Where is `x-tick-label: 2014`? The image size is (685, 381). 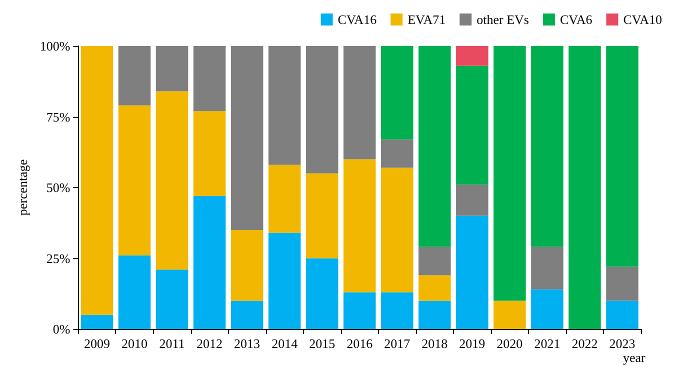 x-tick-label: 2014 is located at coordinates (285, 343).